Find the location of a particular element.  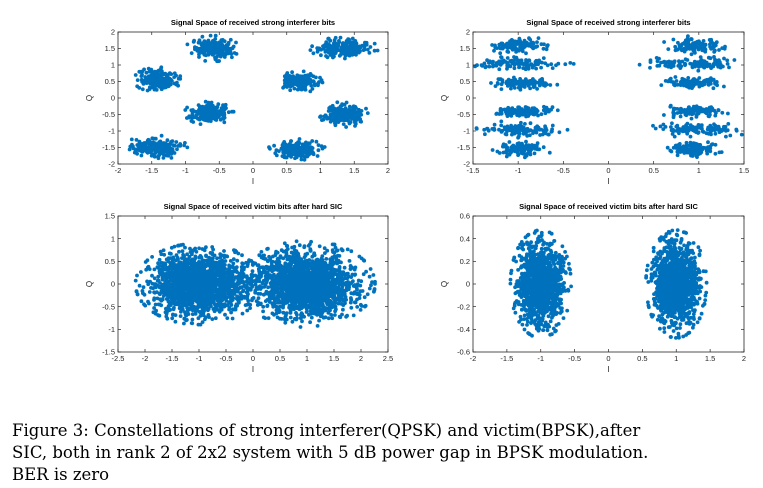

x-tick-label: -1 is located at coordinates (185, 170).